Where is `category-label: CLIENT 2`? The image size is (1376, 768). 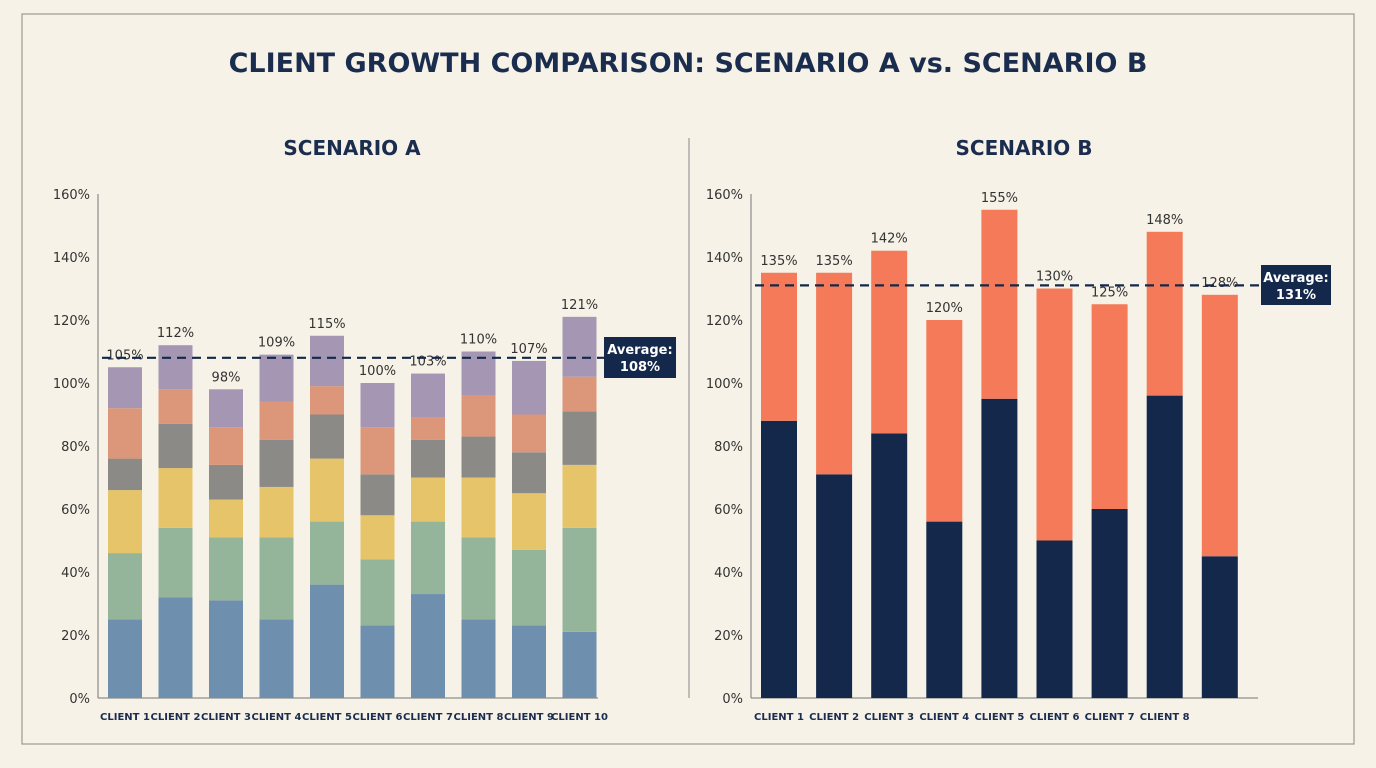
category-label: CLIENT 2 is located at coordinates (834, 717).